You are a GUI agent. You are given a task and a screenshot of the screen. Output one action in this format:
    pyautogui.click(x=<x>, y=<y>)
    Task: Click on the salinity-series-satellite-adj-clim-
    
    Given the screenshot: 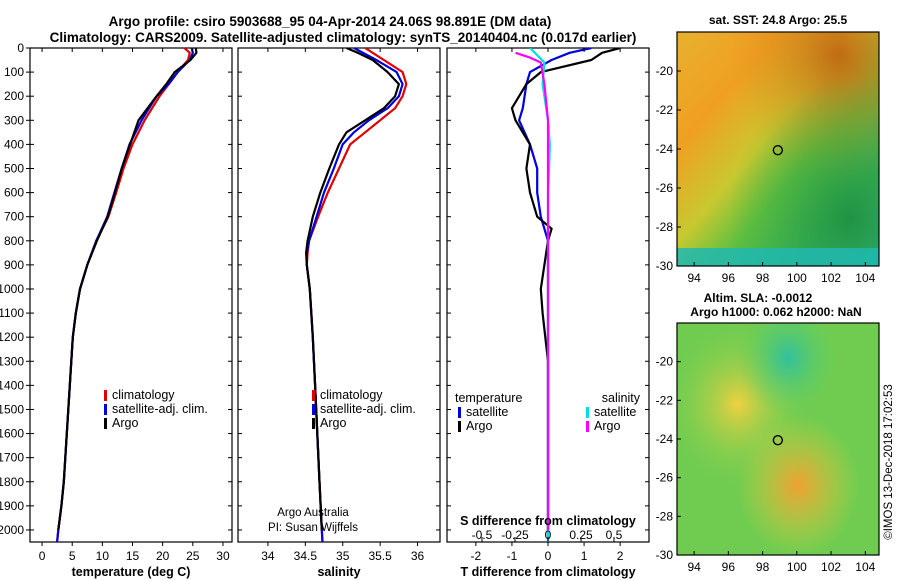 What is the action you would take?
    pyautogui.click(x=354, y=295)
    